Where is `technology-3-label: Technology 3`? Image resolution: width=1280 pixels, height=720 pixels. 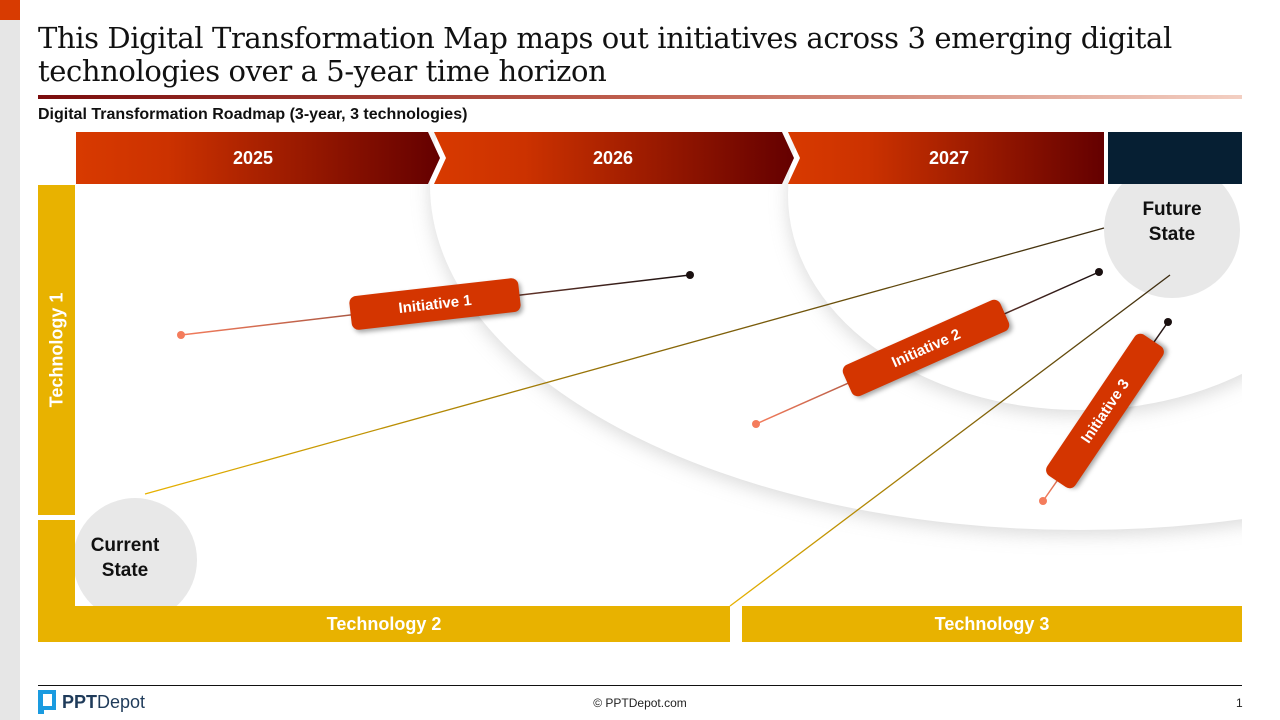
technology-3-label: Technology 3 is located at coordinates (992, 623).